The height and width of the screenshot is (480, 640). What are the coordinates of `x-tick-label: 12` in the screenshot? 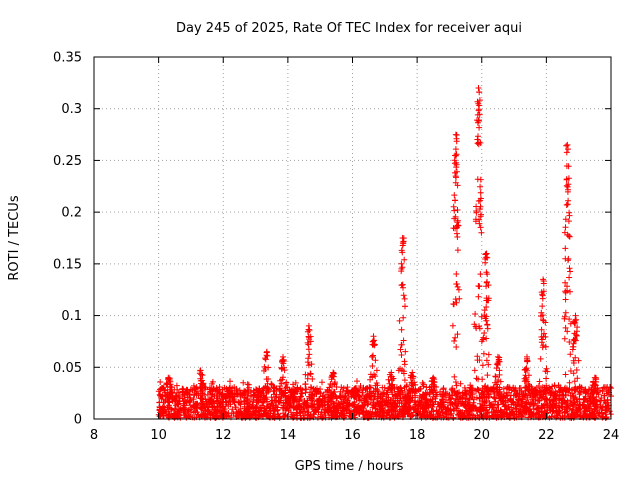 It's located at (223, 435).